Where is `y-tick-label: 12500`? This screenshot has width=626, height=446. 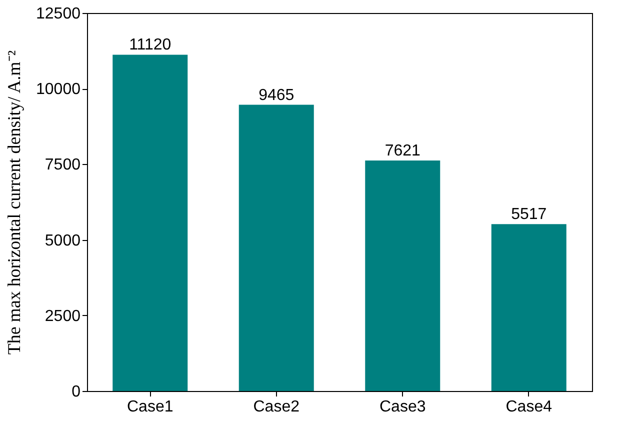
y-tick-label: 12500 is located at coordinates (58, 14).